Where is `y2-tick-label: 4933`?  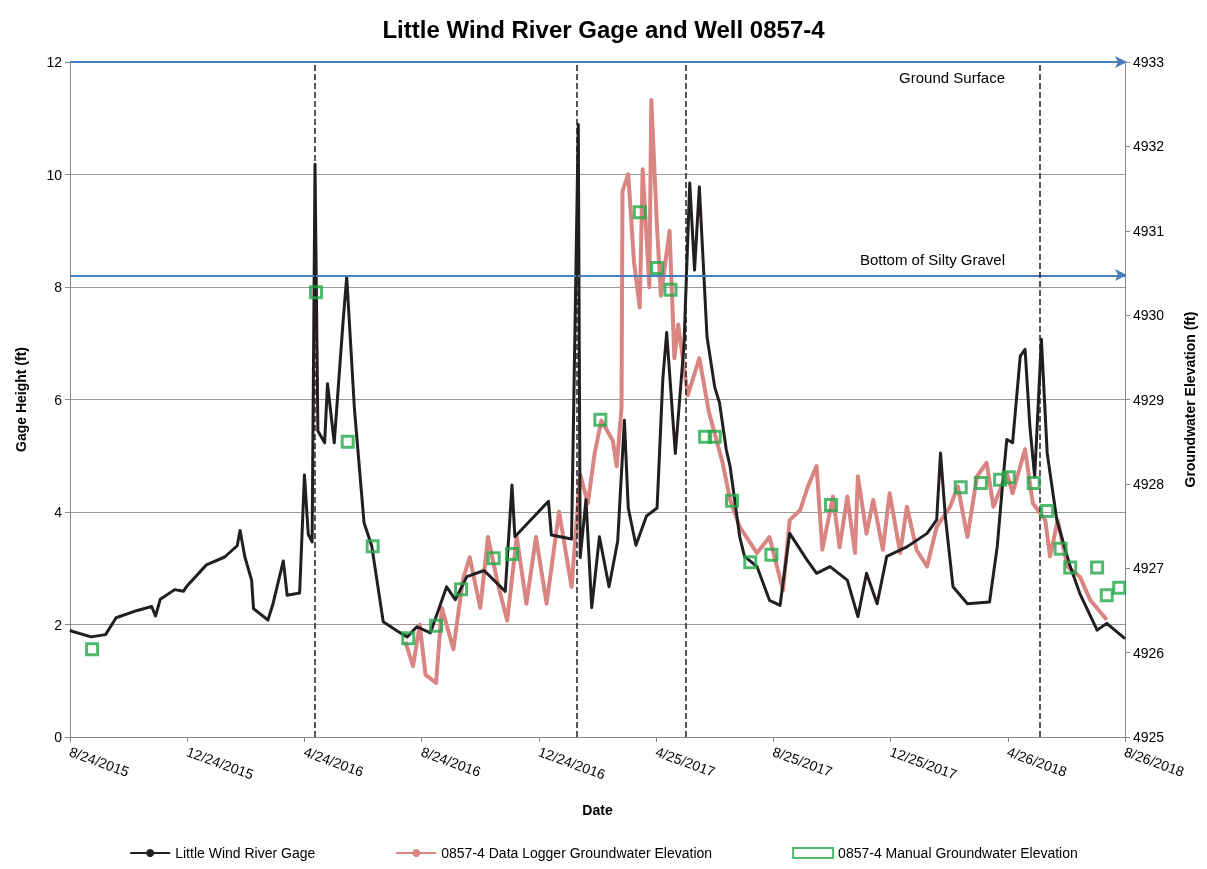 y2-tick-label: 4933 is located at coordinates (1149, 62).